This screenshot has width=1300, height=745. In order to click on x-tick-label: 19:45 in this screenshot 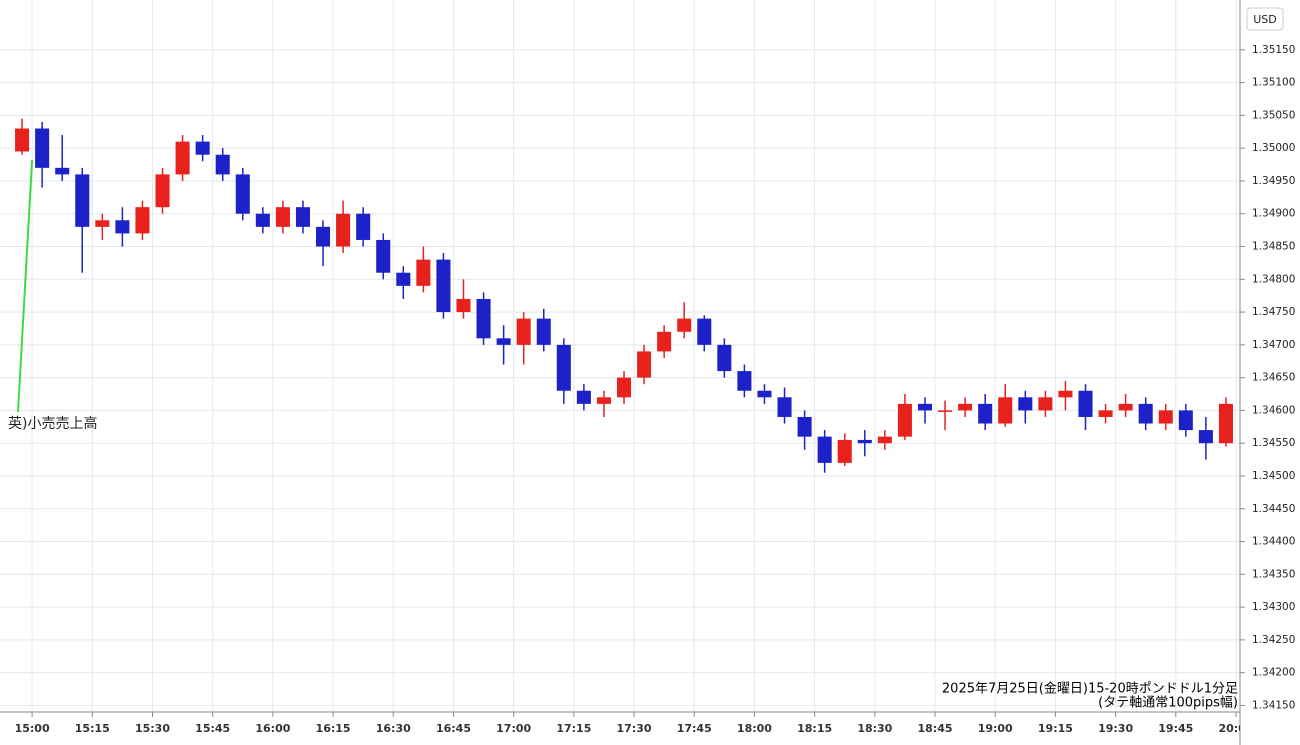, I will do `click(1175, 728)`.